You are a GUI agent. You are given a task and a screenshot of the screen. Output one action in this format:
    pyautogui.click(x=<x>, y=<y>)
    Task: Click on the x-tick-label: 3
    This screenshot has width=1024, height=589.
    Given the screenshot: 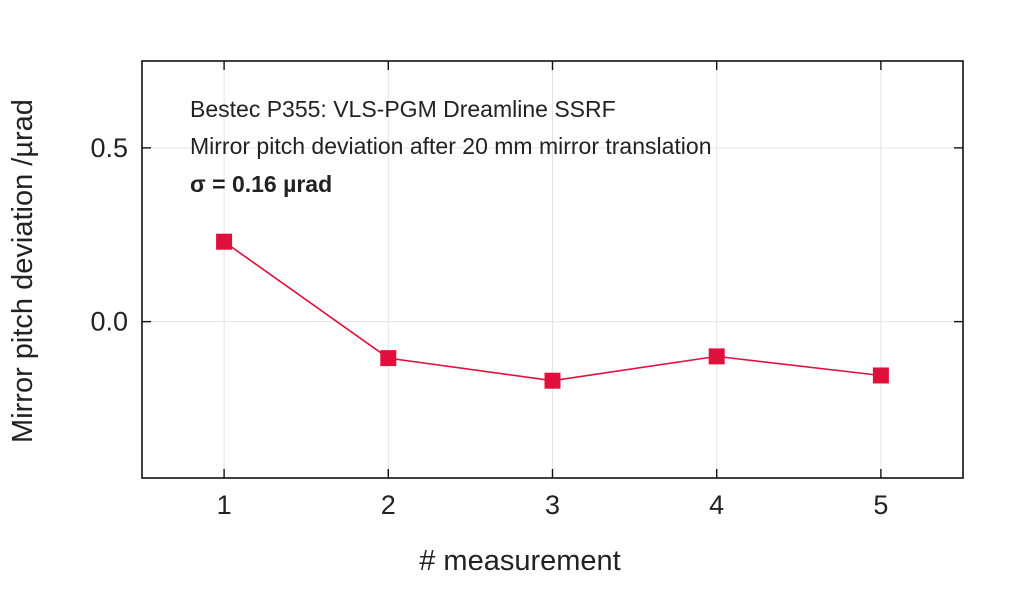 What is the action you would take?
    pyautogui.click(x=552, y=505)
    